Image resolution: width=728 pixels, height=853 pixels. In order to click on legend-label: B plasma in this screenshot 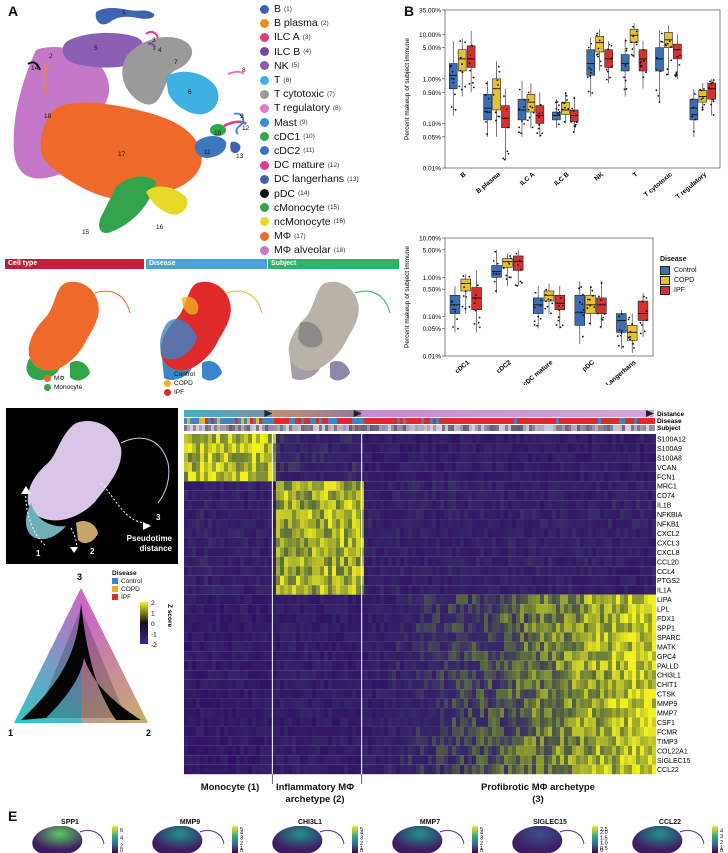, I will do `click(296, 23)`.